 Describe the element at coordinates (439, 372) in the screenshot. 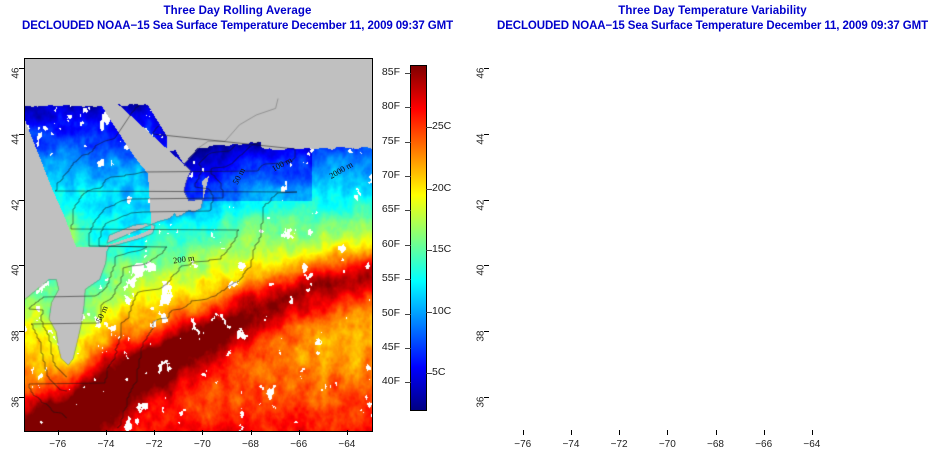

I see `colorbar-label-celsius: 5C` at that location.